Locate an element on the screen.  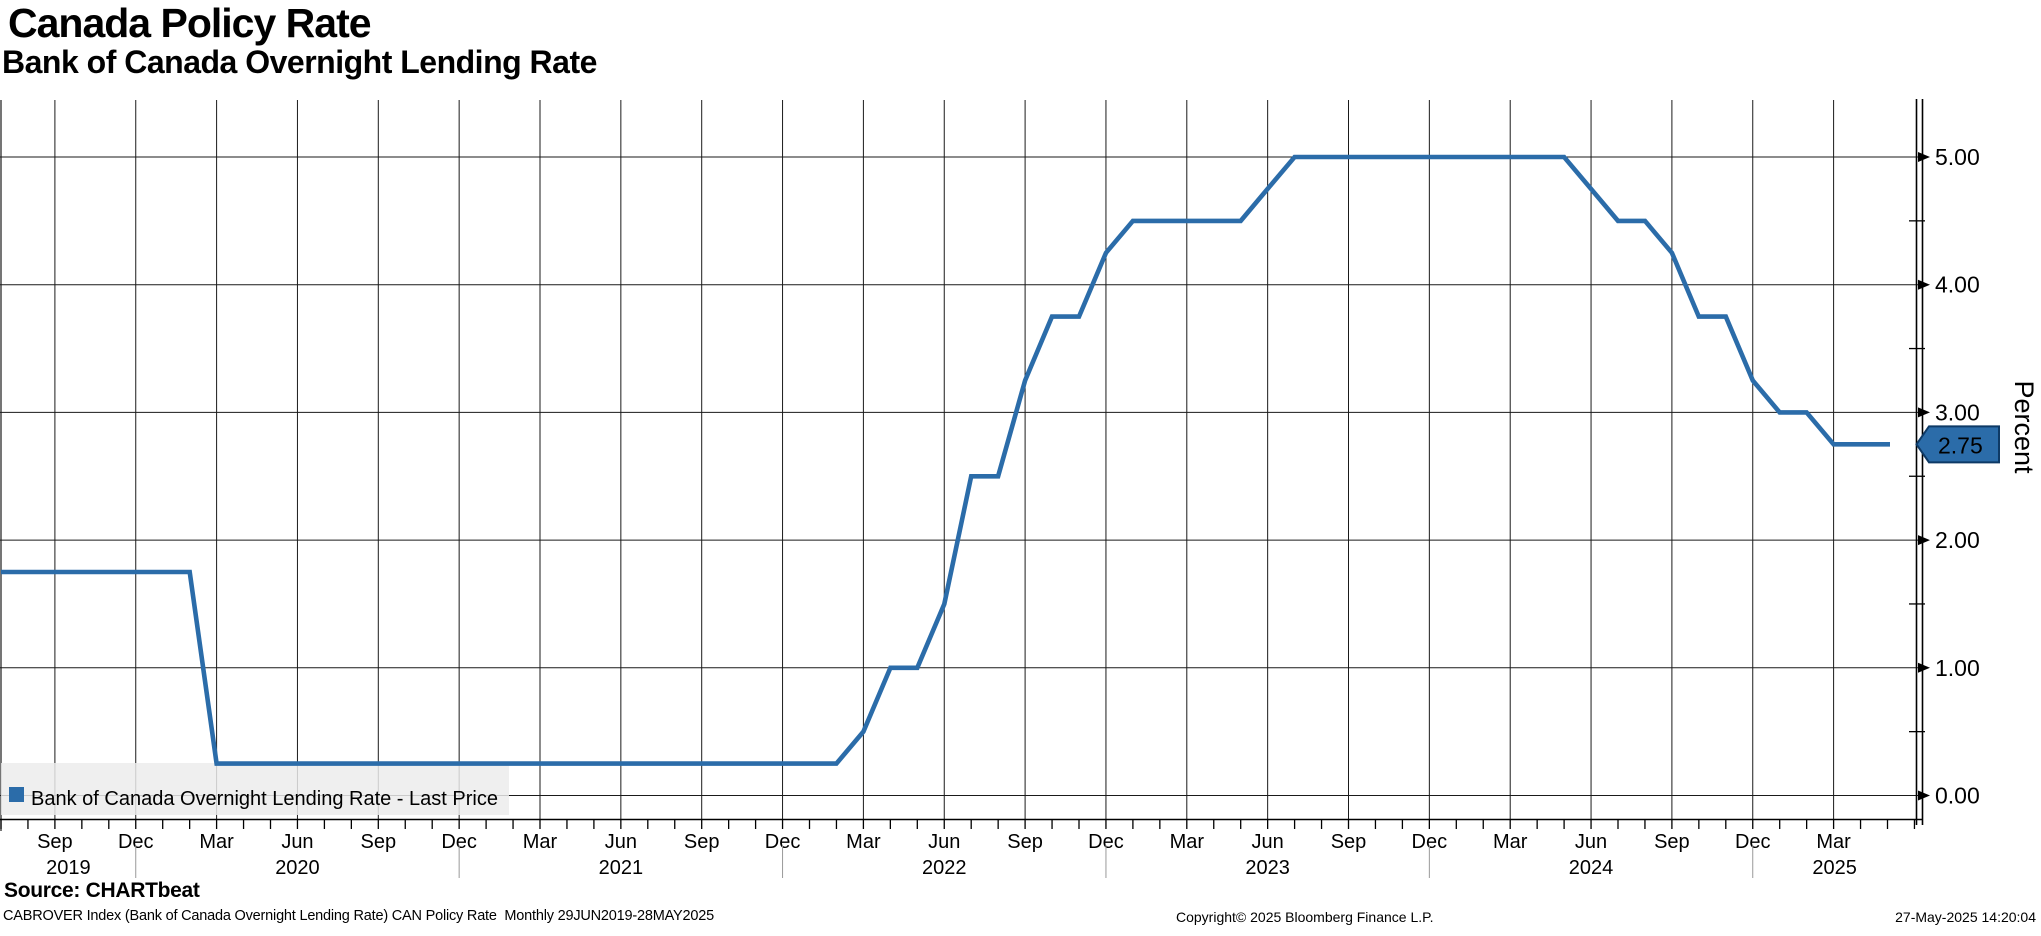
y-tick-label: 3.00 is located at coordinates (1957, 412).